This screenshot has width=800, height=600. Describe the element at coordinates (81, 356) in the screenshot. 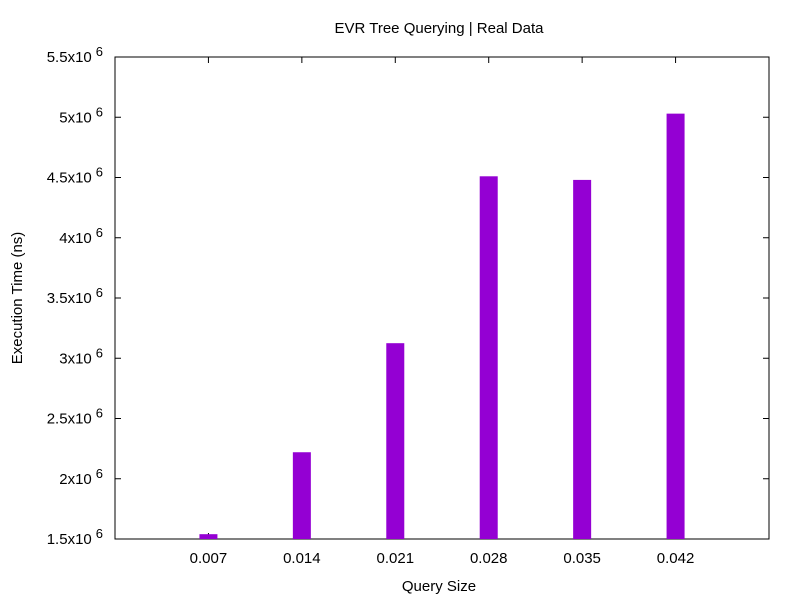

I see `y-tick-label: 3x10 6` at that location.